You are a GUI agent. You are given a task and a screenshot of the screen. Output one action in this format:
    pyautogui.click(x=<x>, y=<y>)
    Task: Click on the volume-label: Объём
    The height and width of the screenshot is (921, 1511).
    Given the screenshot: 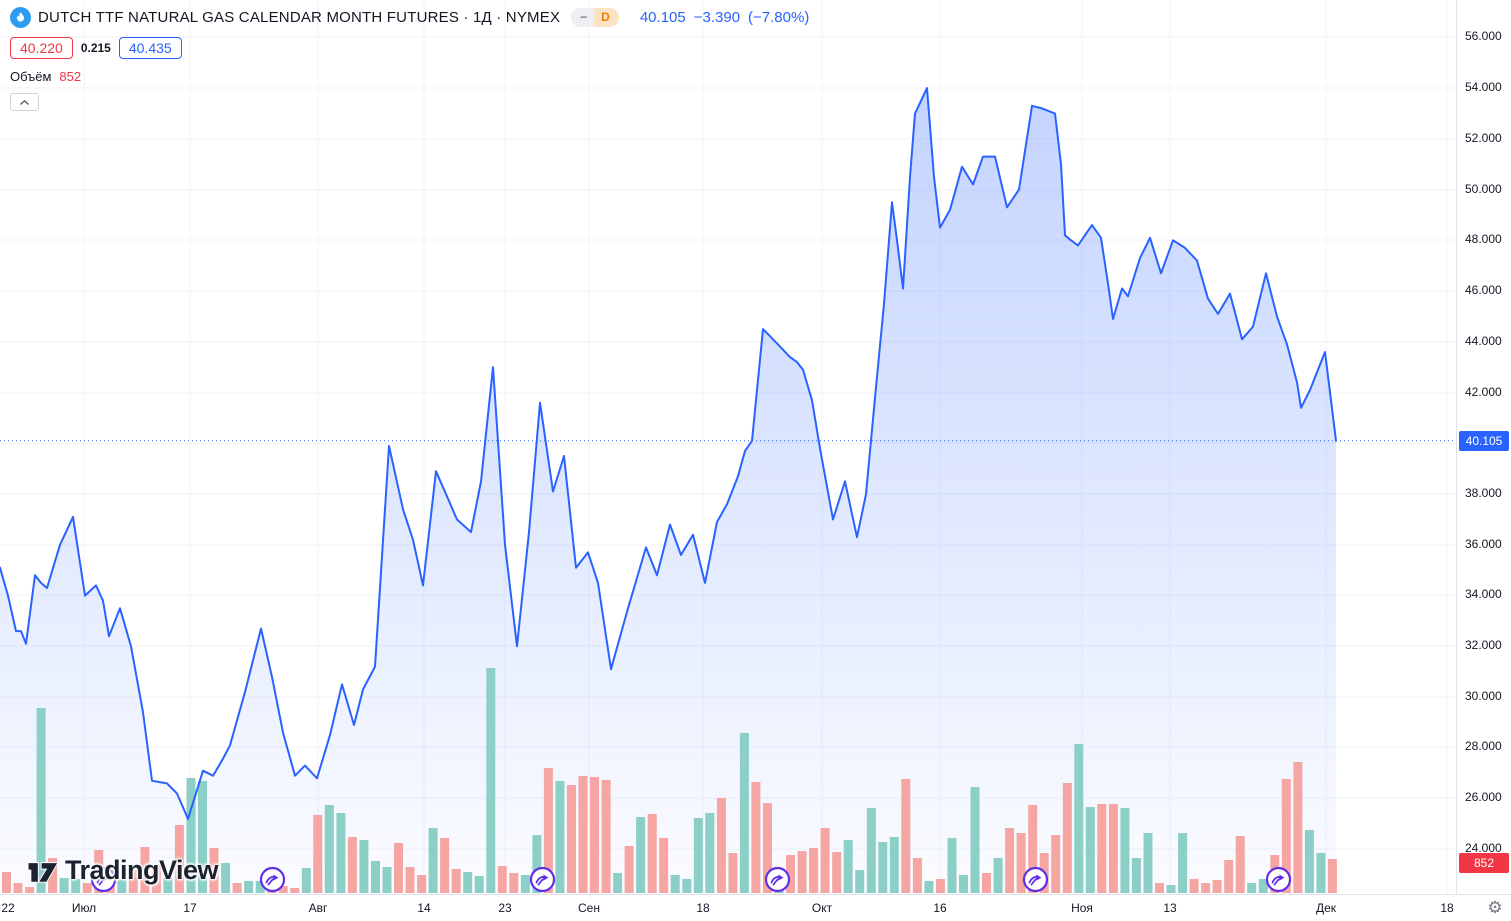 What is the action you would take?
    pyautogui.click(x=31, y=76)
    